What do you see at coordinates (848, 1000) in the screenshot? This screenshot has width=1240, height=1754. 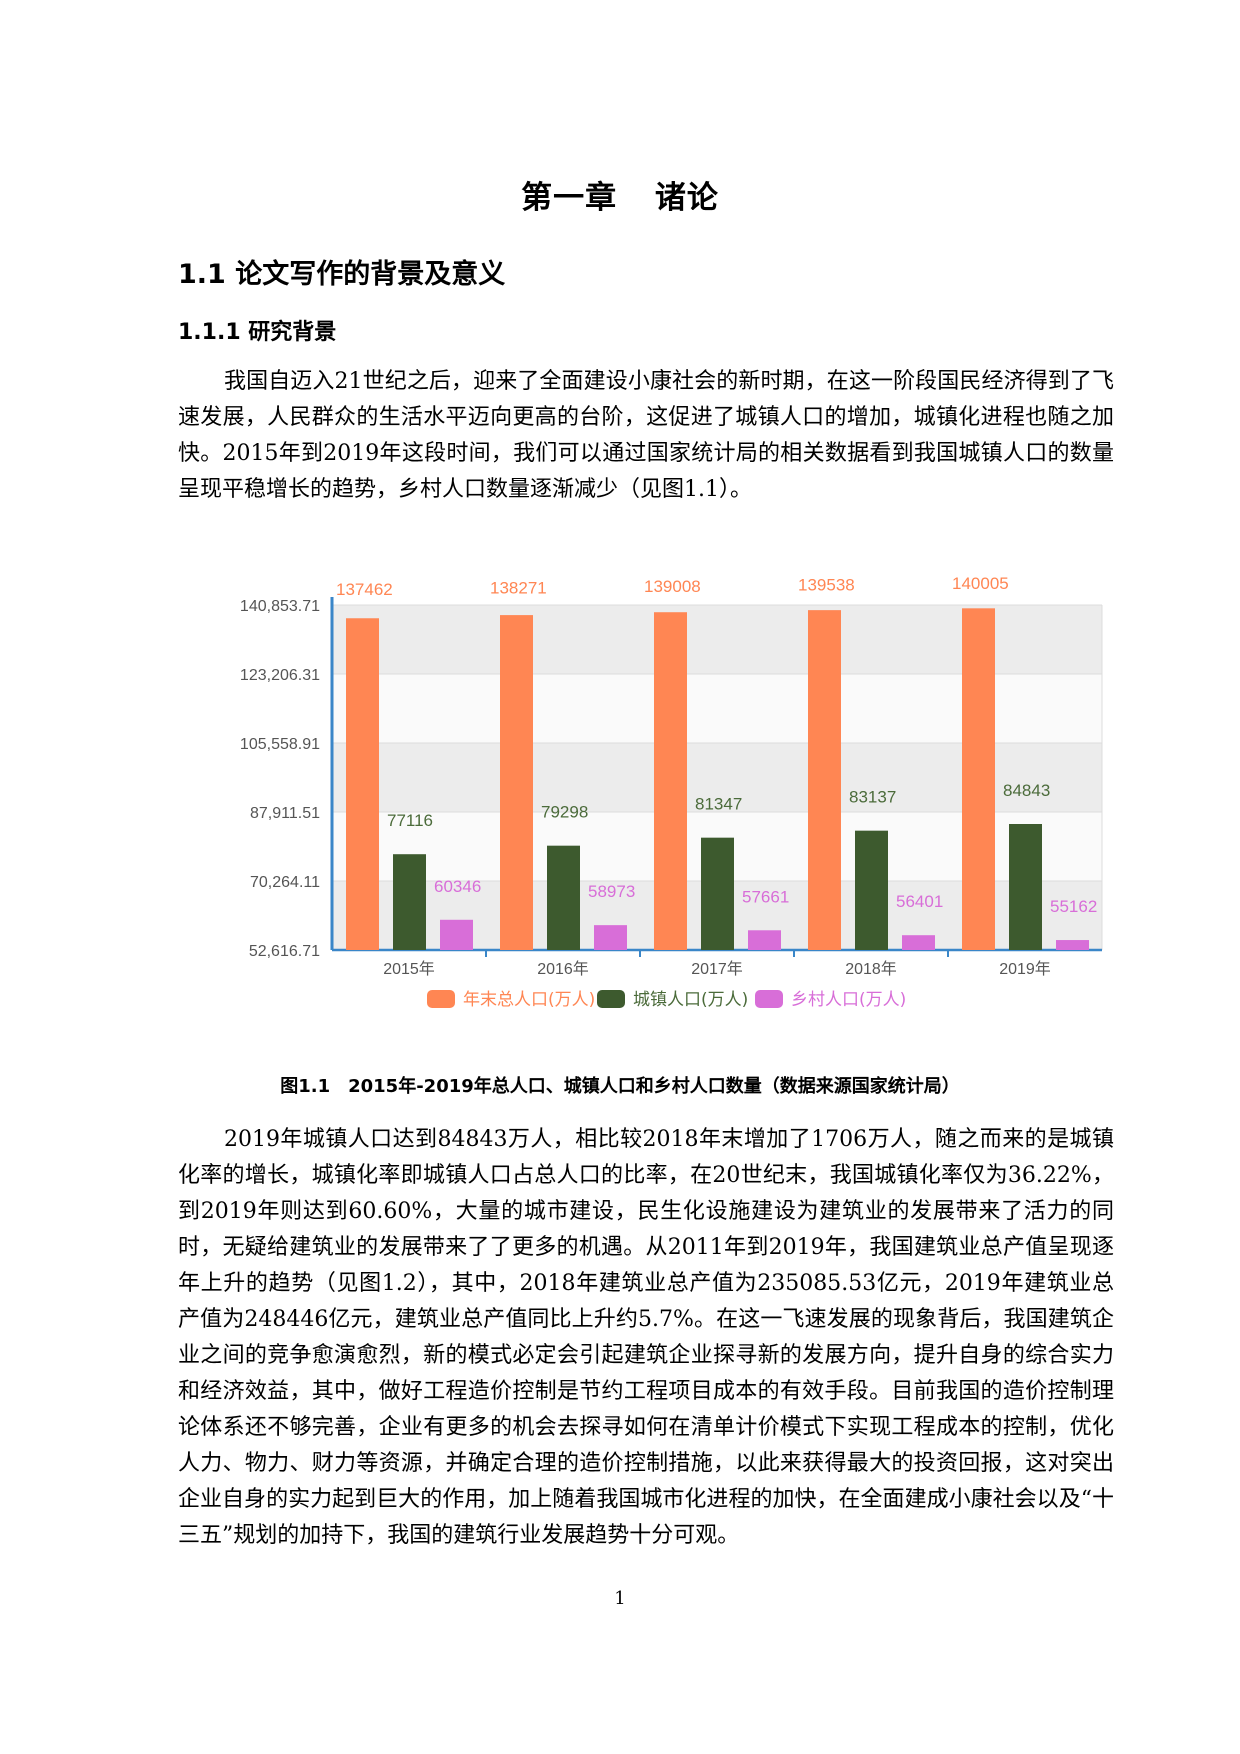 I see `legend-label: 乡村人口(万人)` at bounding box center [848, 1000].